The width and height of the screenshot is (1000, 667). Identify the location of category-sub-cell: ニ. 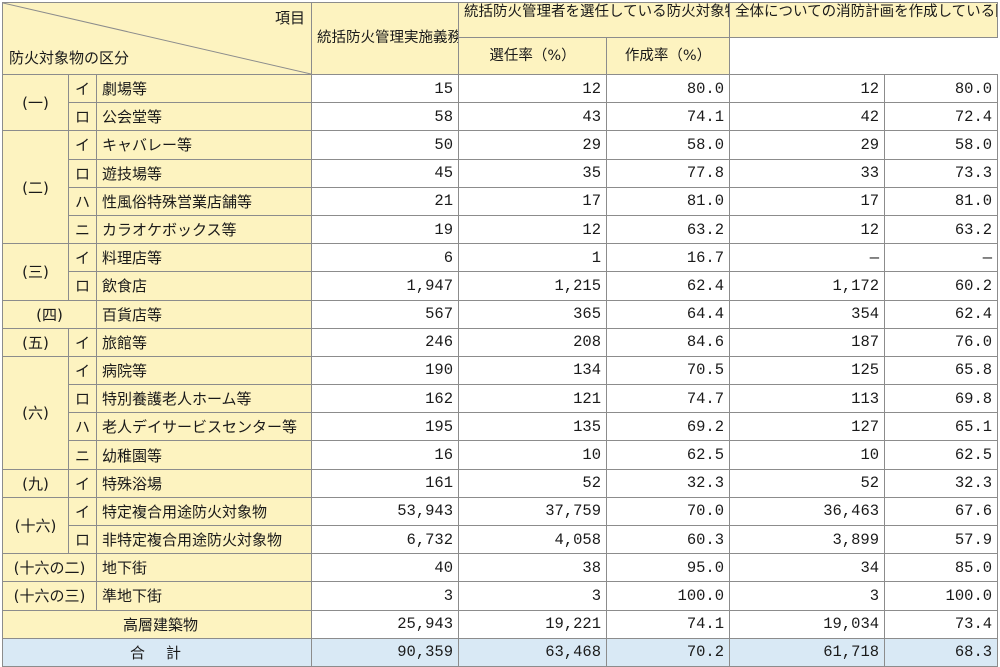
(82, 455).